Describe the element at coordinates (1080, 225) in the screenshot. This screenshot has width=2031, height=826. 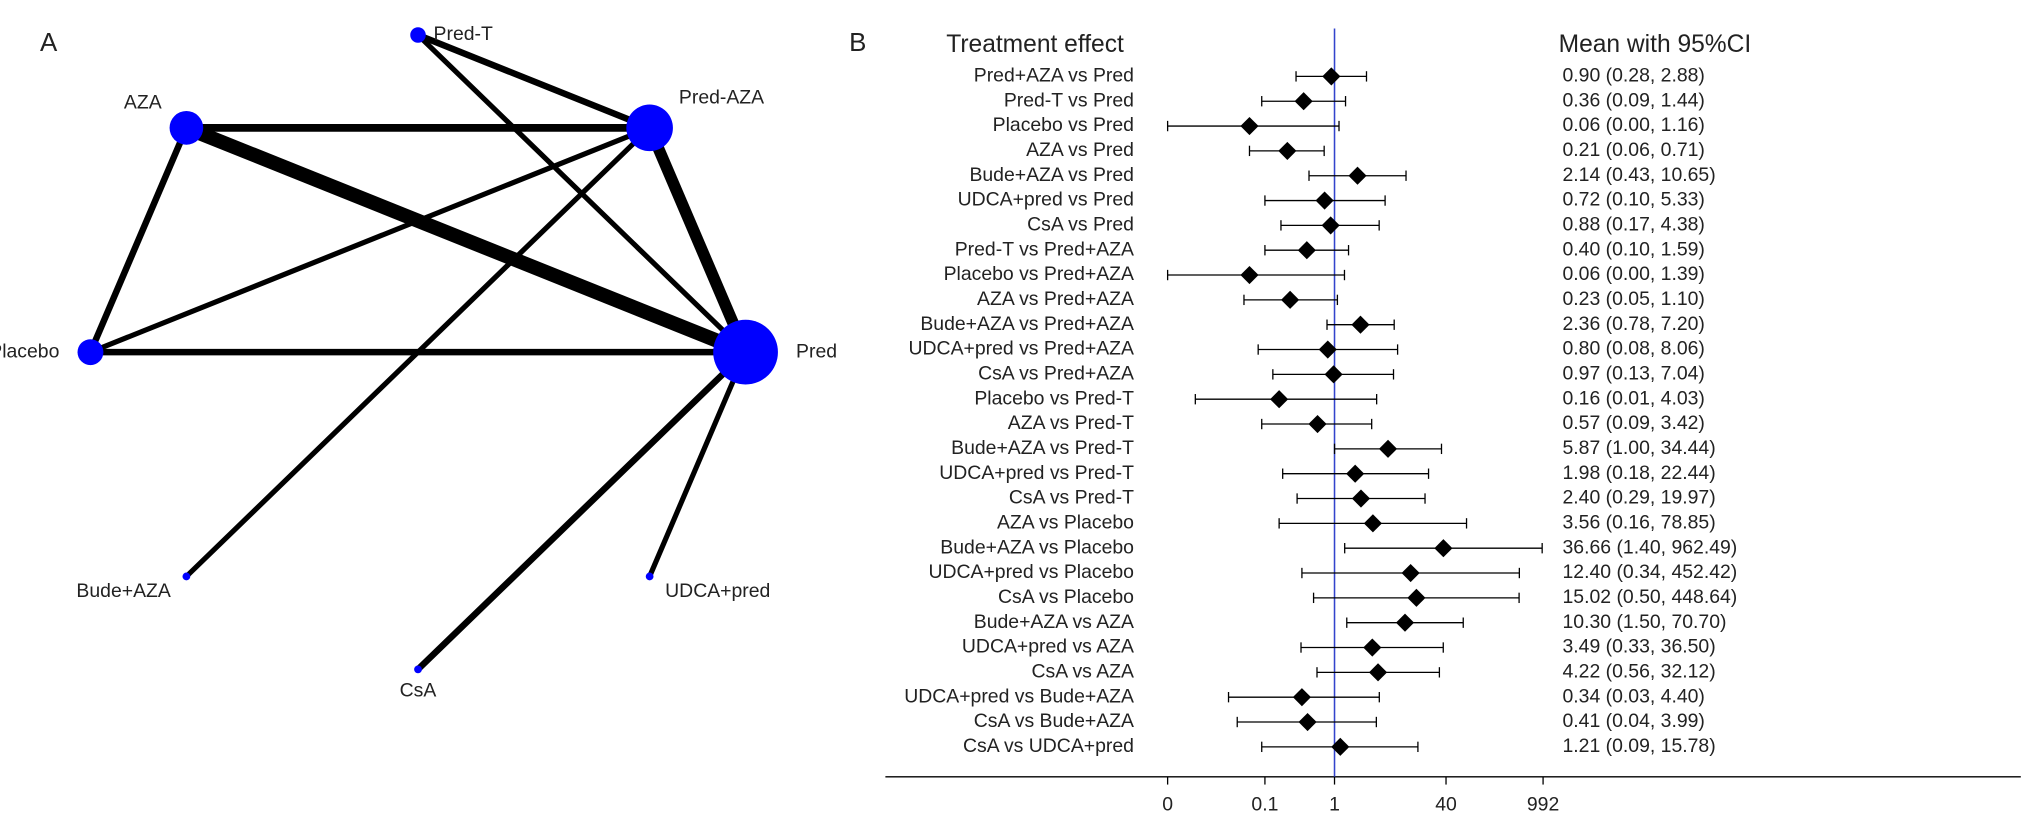
I see `row-label: CsA vs Pred` at that location.